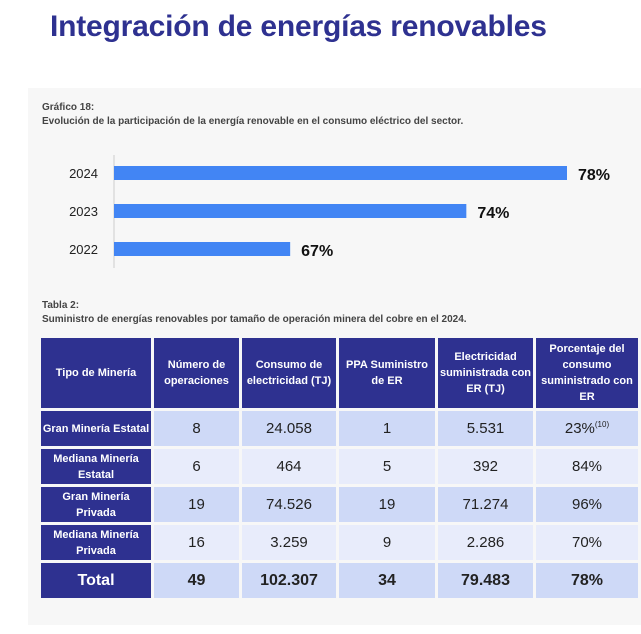 The width and height of the screenshot is (641, 634). I want to click on table-cell: 84%, so click(587, 466).